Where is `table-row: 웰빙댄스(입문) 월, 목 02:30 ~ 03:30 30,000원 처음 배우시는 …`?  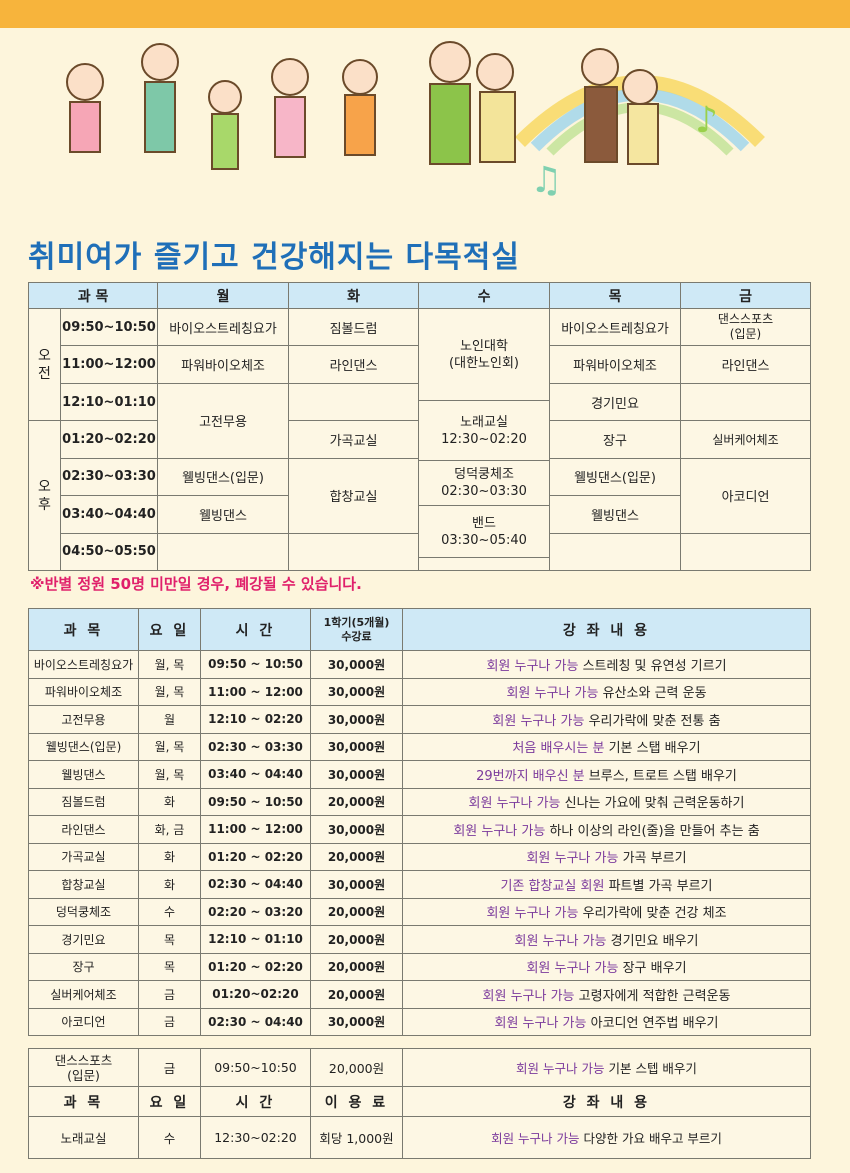 table-row: 웰빙댄스(입문) 월, 목 02:30 ~ 03:30 30,000원 처음 배우시는 … is located at coordinates (419, 746).